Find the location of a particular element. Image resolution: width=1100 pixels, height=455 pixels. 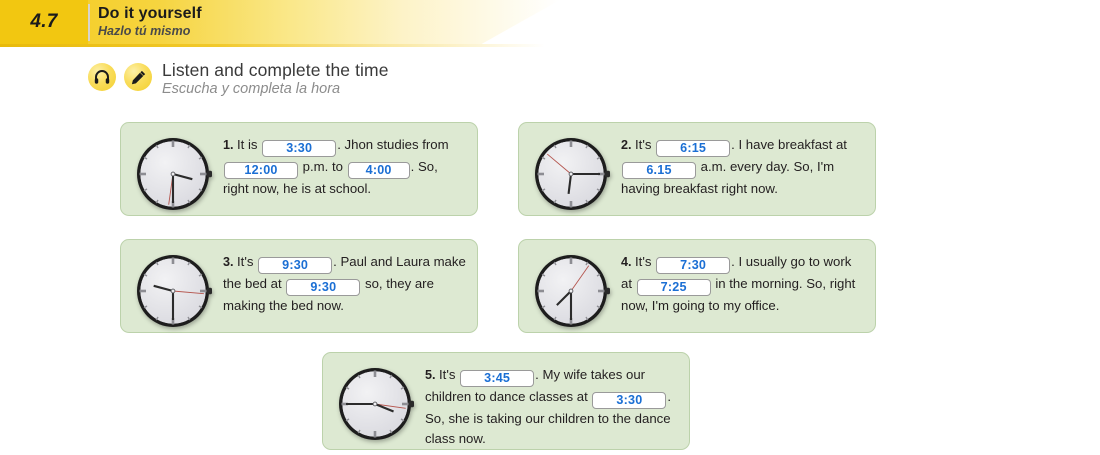

sentence-text: . I usually go to work at is located at coordinates (736, 272).